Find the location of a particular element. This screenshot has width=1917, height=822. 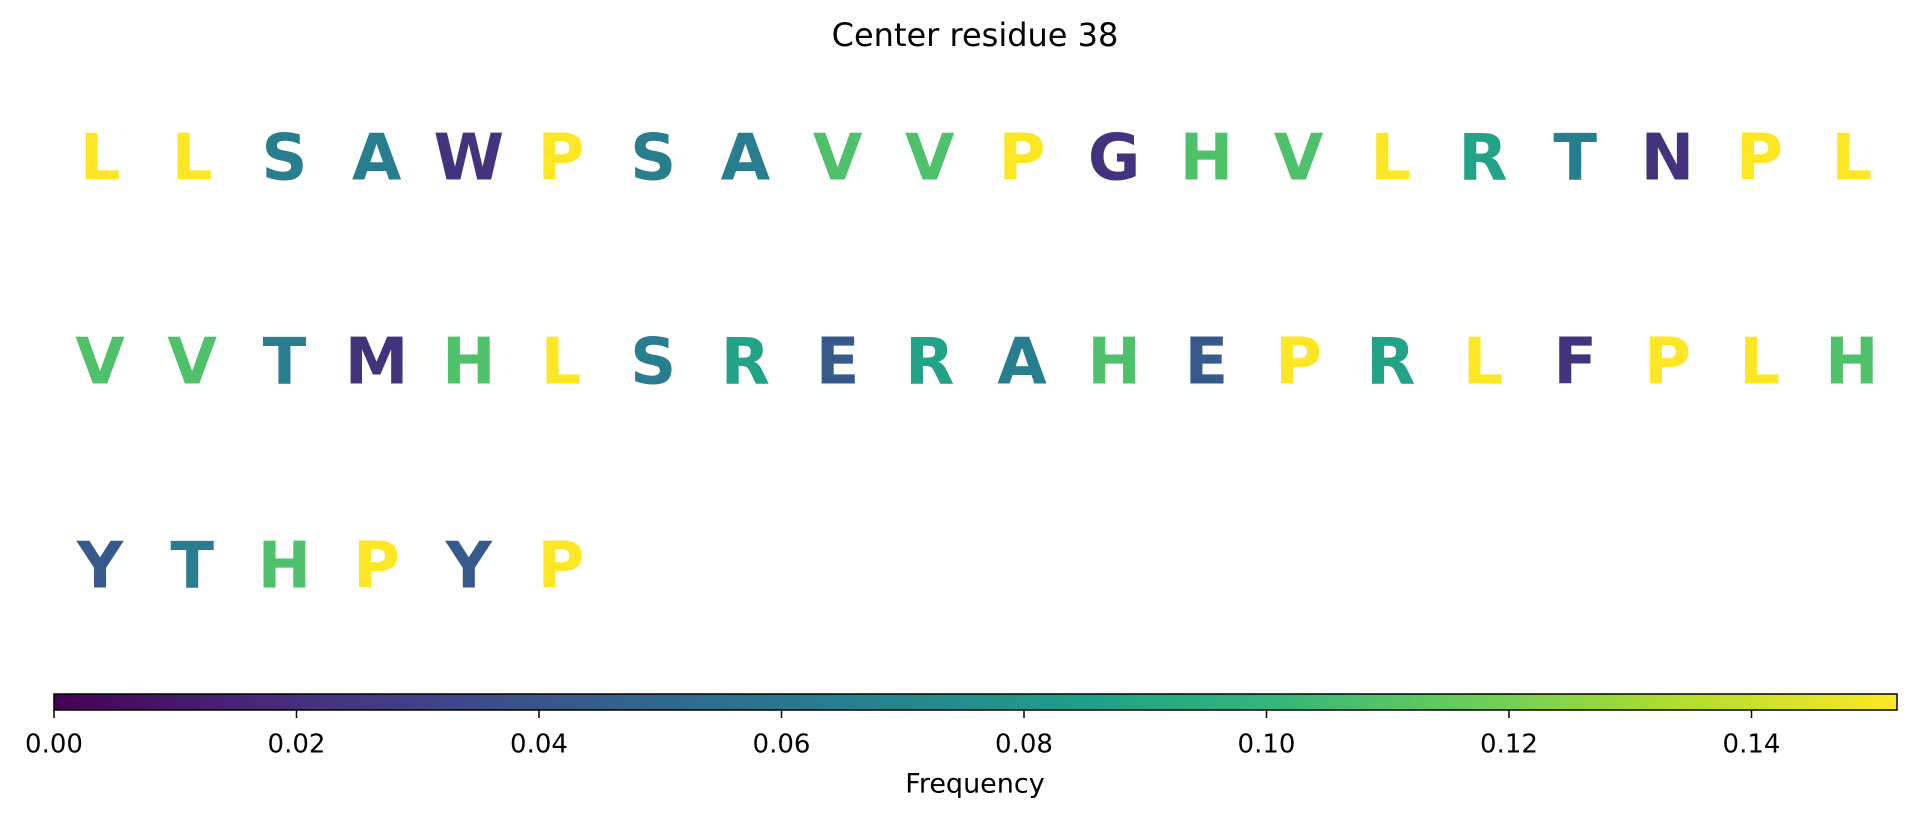

x-tick-label: 0.12 is located at coordinates (1509, 745).